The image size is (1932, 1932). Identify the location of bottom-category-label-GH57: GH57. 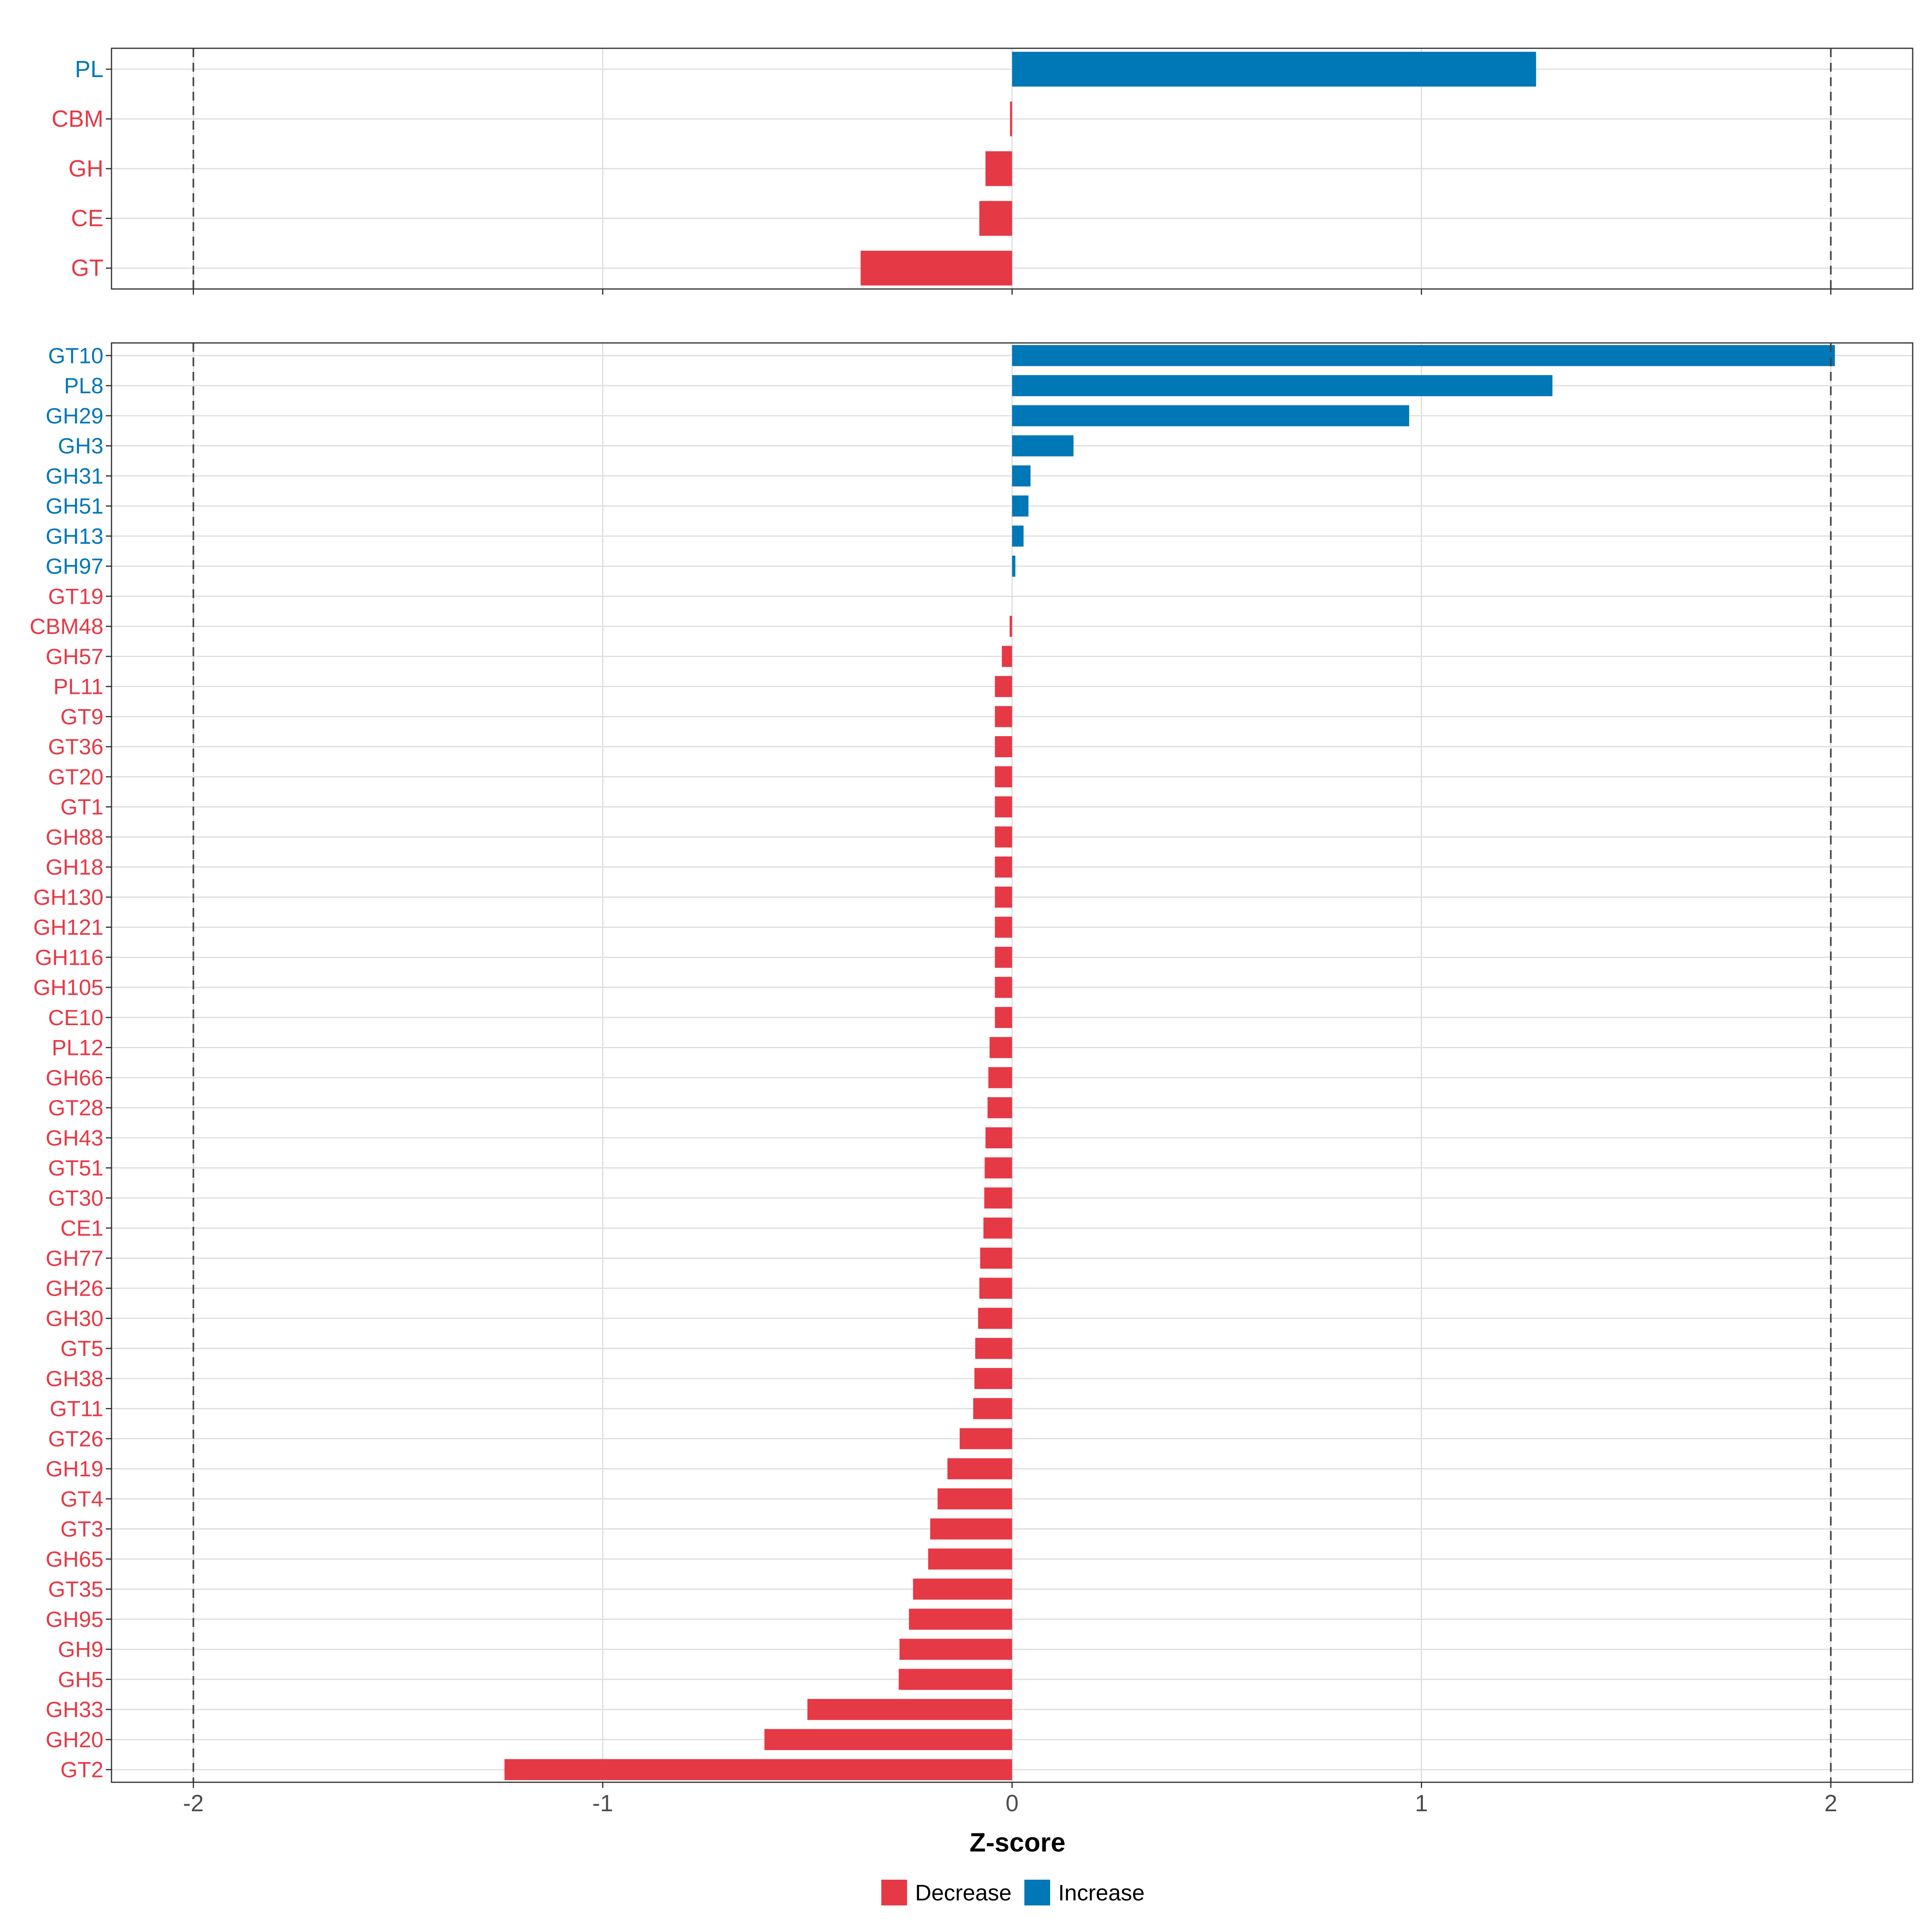
(74, 656).